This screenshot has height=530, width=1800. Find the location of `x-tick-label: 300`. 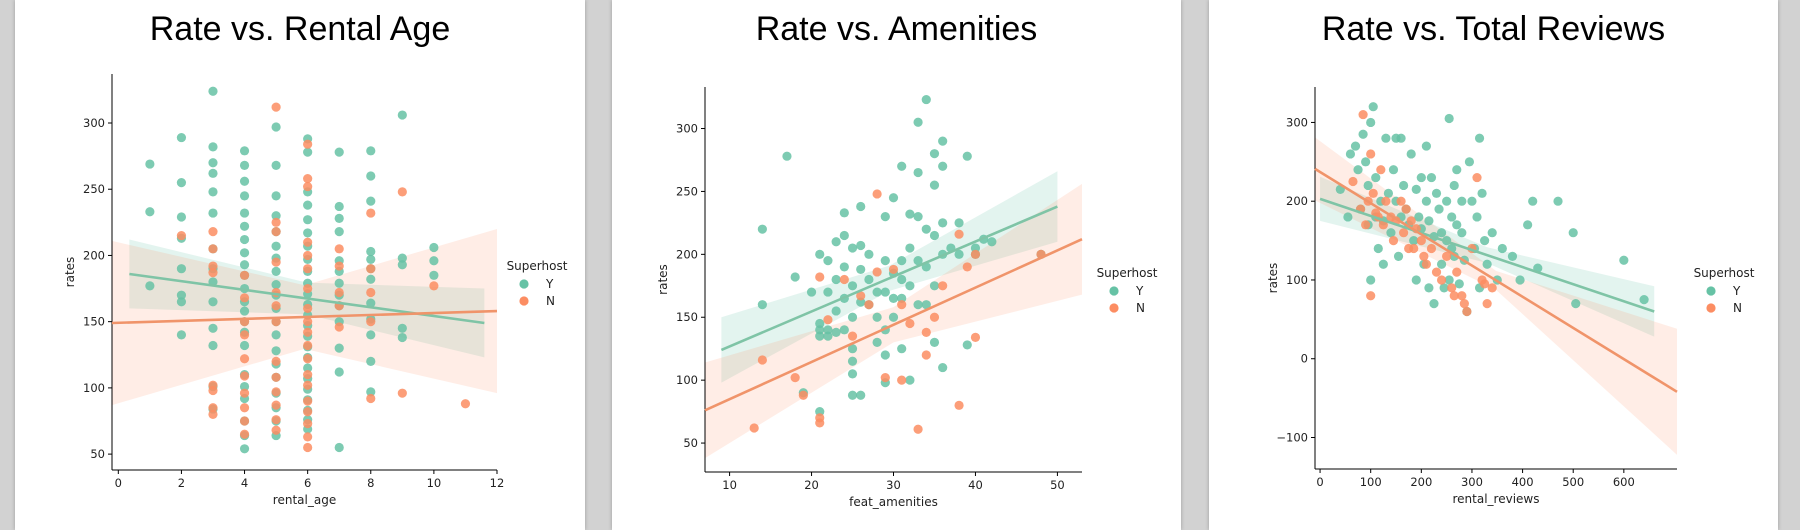

x-tick-label: 300 is located at coordinates (1472, 482).